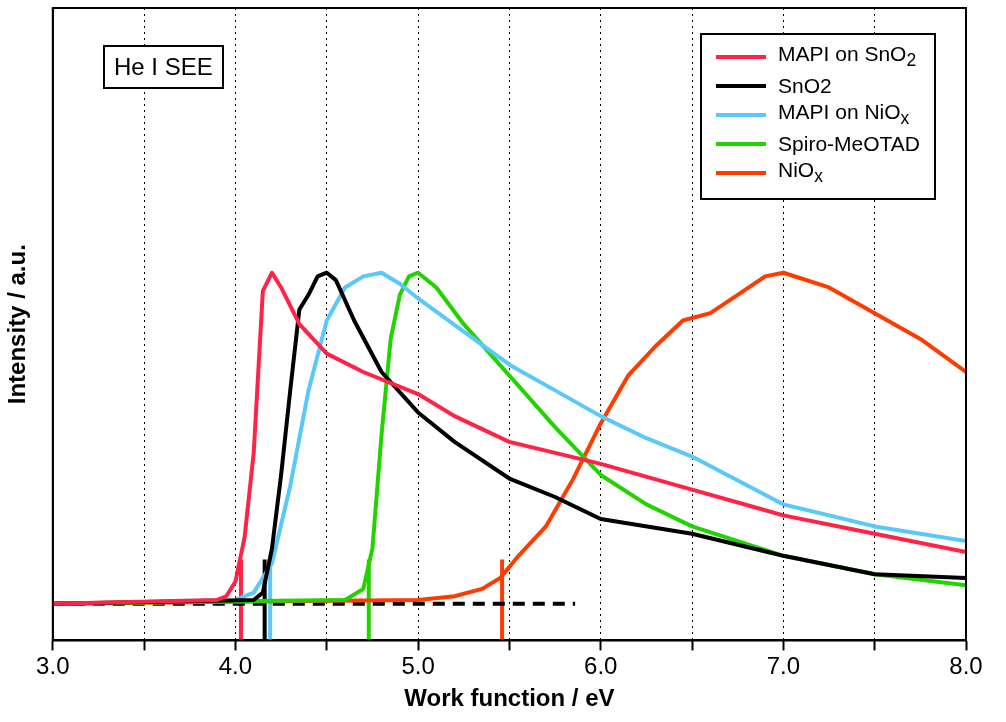 Image resolution: width=1006 pixels, height=722 pixels. I want to click on x-axis-title: Work function / eV, so click(509, 698).